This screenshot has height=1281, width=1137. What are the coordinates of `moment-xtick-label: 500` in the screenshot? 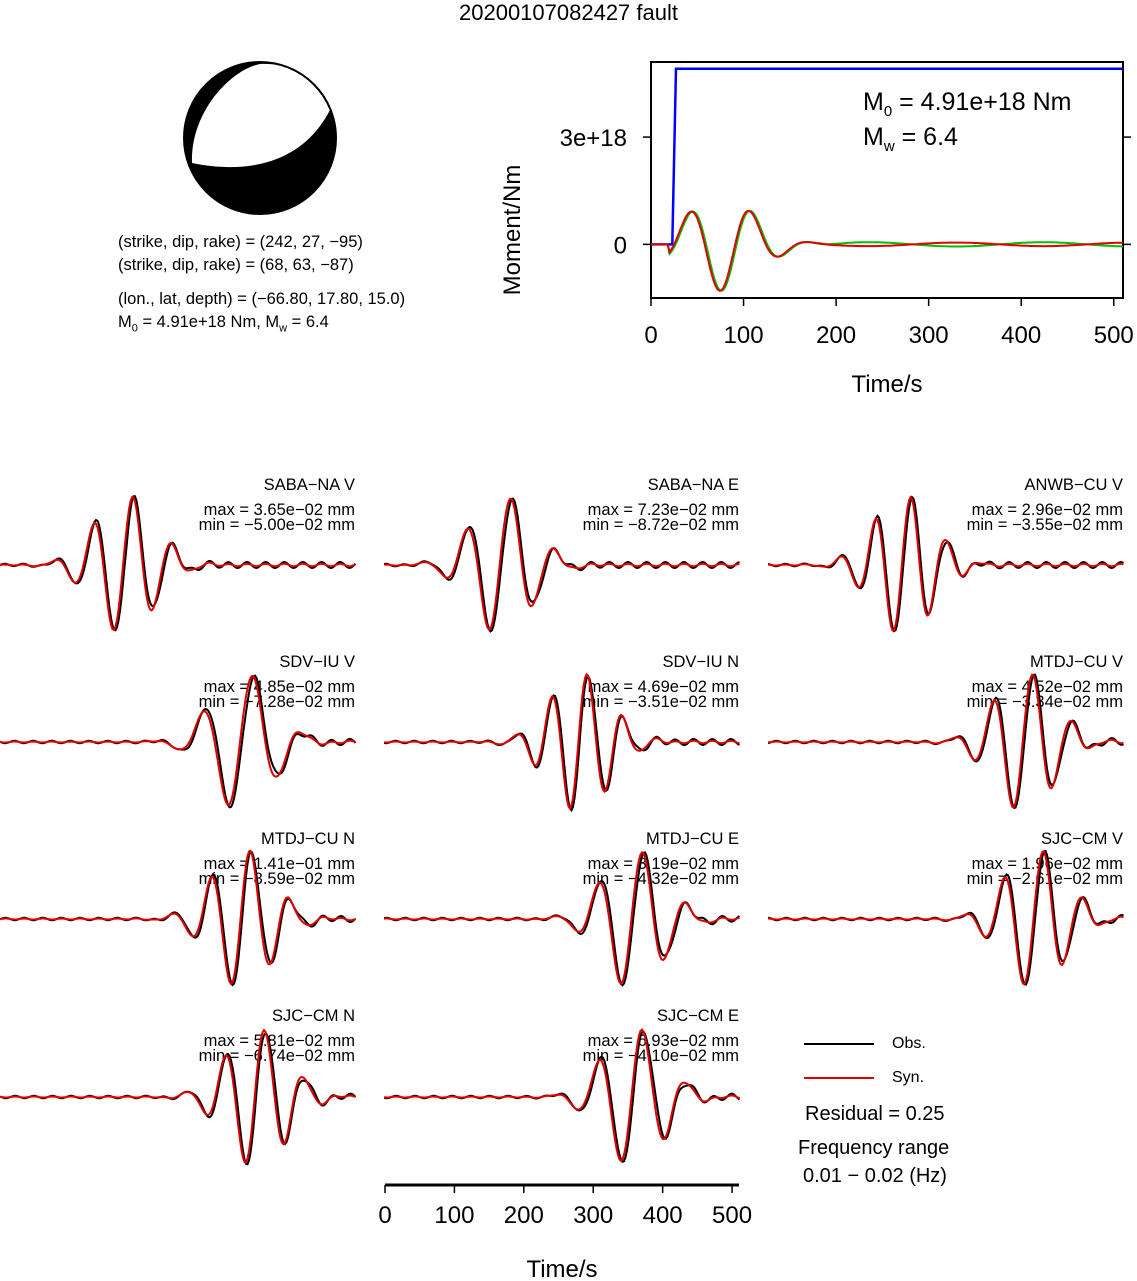 It's located at (1114, 335).